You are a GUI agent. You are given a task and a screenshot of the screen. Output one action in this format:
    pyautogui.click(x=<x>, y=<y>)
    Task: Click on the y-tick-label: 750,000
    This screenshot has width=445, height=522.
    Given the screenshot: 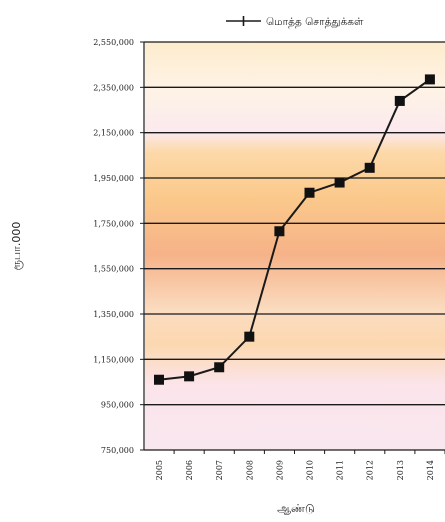 What is the action you would take?
    pyautogui.click(x=117, y=450)
    